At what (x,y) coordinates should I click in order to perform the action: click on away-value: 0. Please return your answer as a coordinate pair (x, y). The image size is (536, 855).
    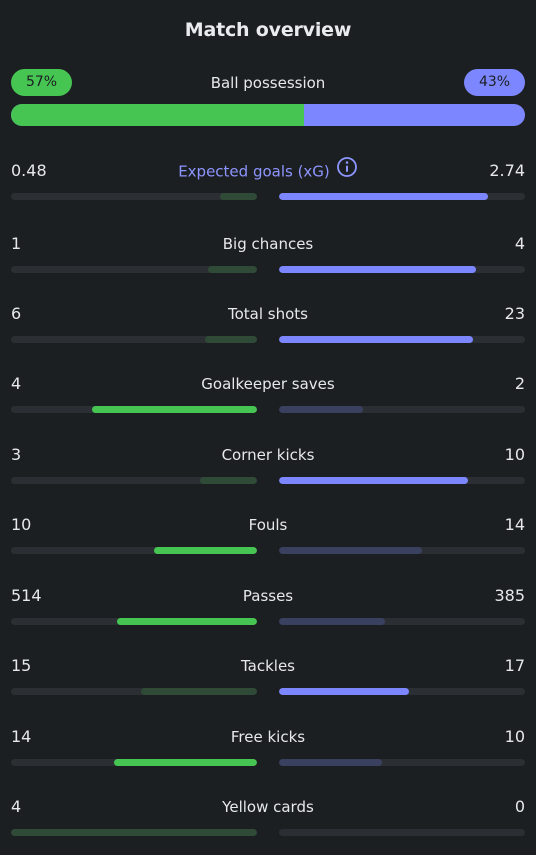
    Looking at the image, I should click on (519, 806).